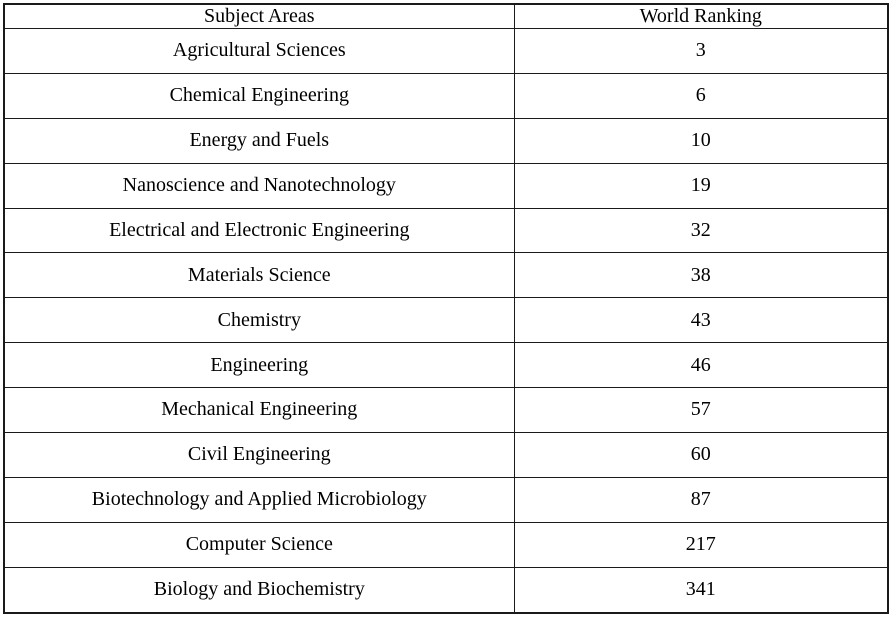 The image size is (896, 621). I want to click on world-ranking-cell: 6, so click(701, 95).